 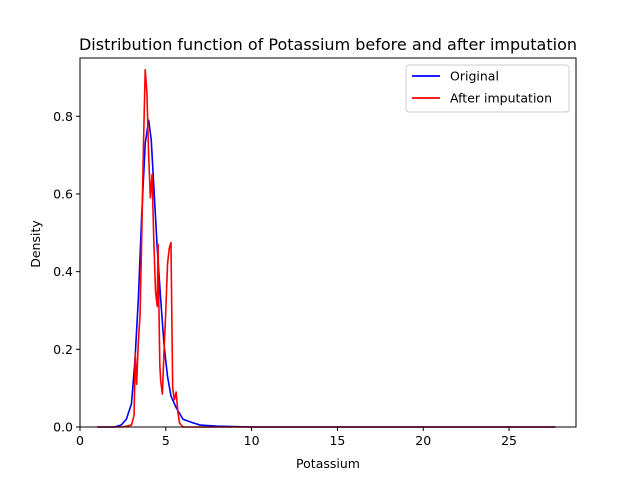 What do you see at coordinates (337, 440) in the screenshot?
I see `x-tick-label: 15` at bounding box center [337, 440].